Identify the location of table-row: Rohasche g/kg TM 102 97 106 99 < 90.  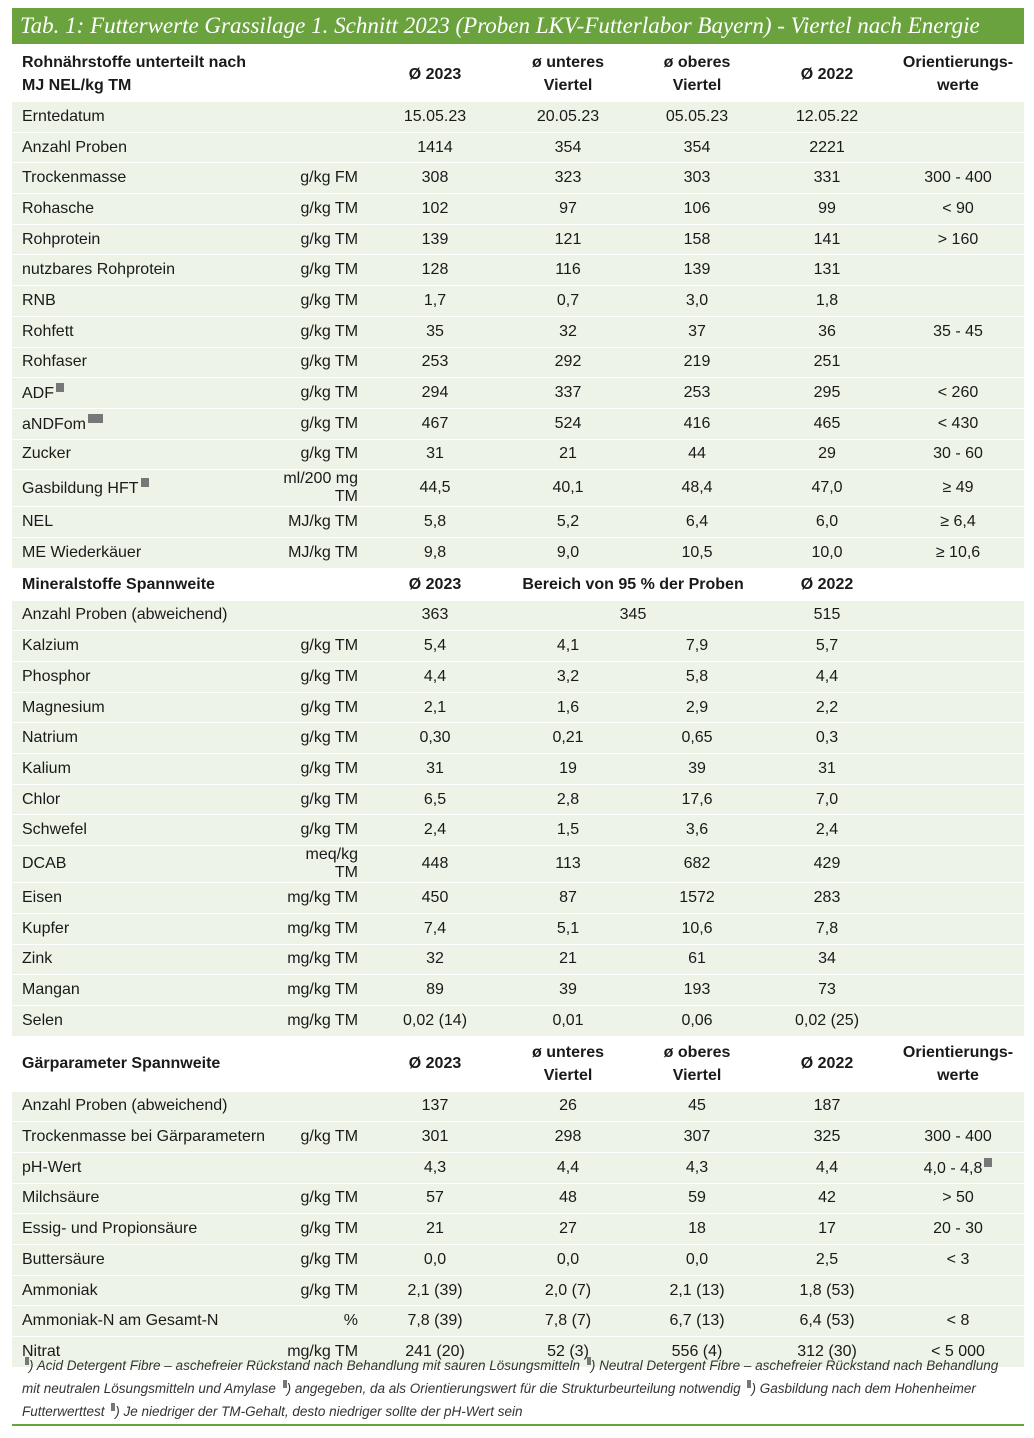
(518, 209).